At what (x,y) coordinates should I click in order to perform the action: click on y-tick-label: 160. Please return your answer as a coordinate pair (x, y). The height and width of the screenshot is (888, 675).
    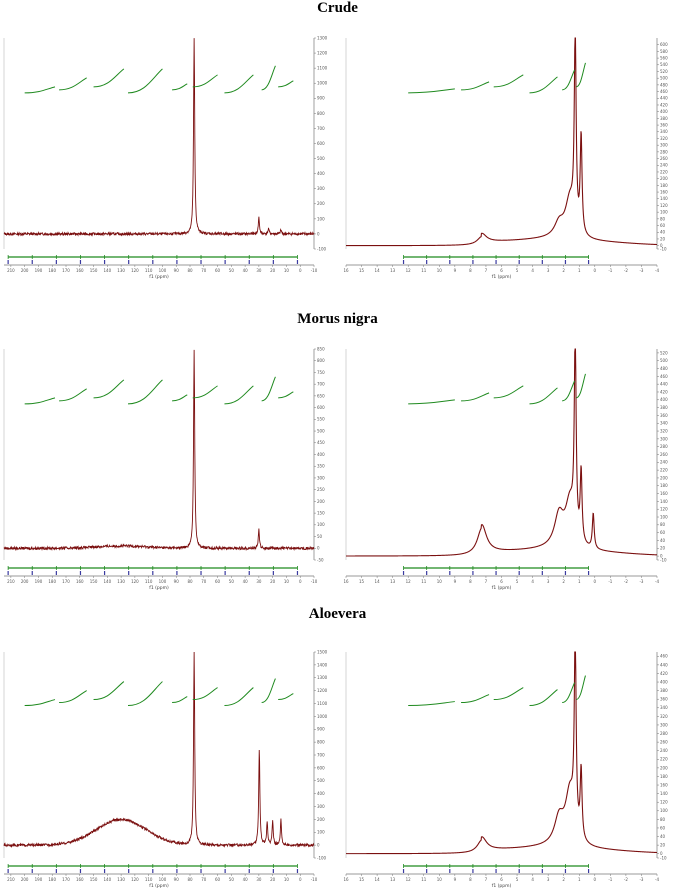
    Looking at the image, I should click on (664, 191).